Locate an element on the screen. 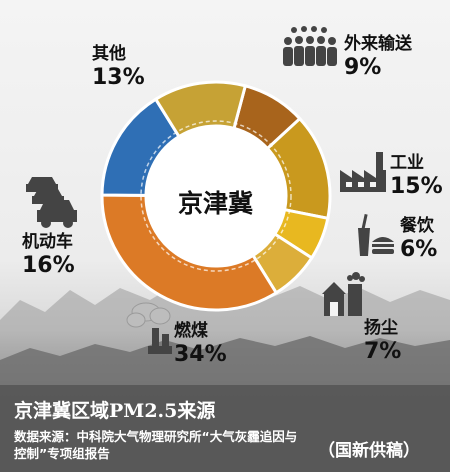 The height and width of the screenshot is (472, 450). credit-note: （国新供稿） is located at coordinates (369, 451).